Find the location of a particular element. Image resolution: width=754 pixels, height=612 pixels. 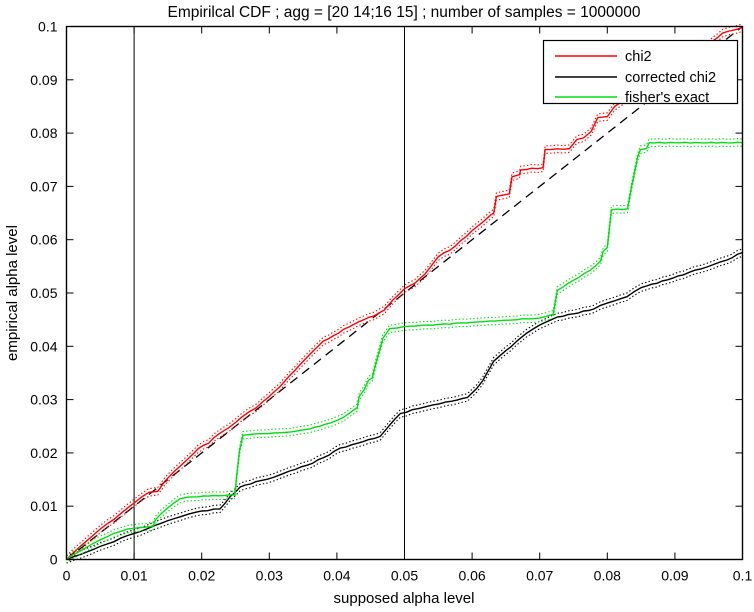

y-tick-label: 0.1 is located at coordinates (48, 27).